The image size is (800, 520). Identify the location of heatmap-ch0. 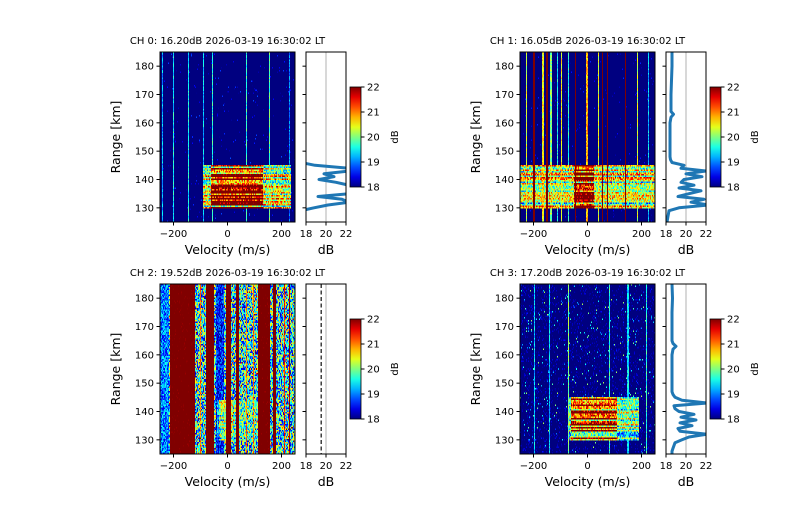
(227, 137).